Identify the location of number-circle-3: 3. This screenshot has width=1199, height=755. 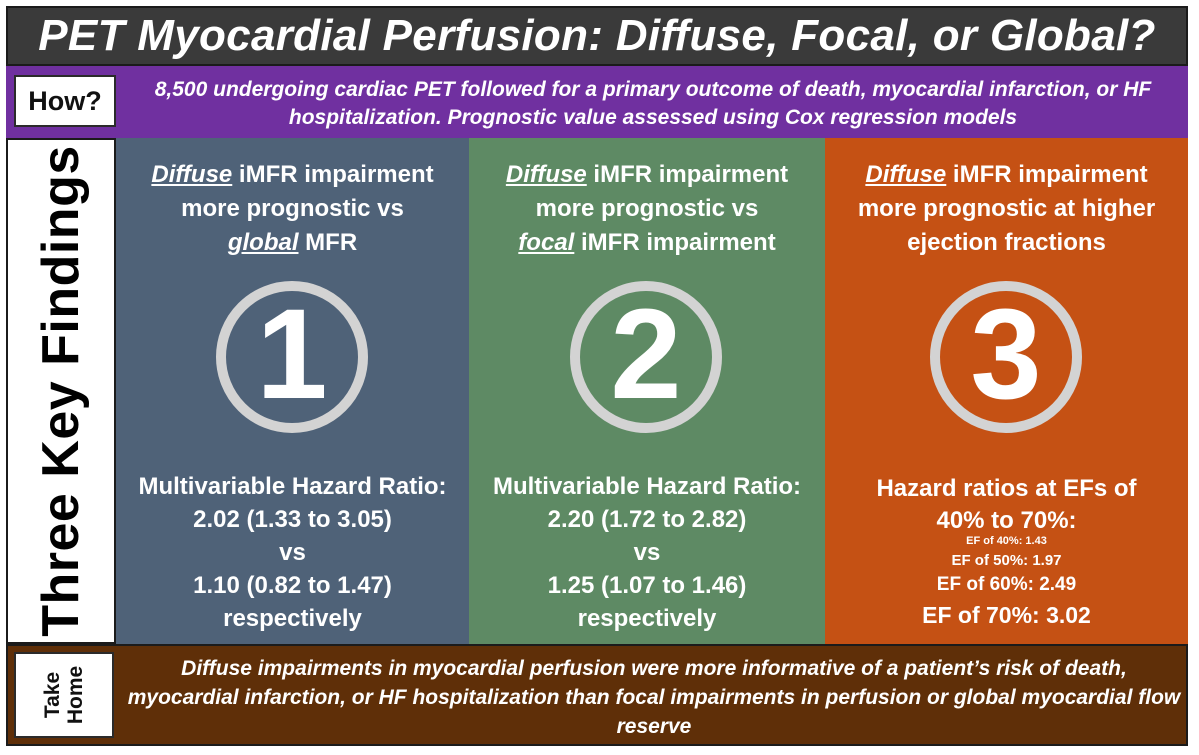
(1006, 357).